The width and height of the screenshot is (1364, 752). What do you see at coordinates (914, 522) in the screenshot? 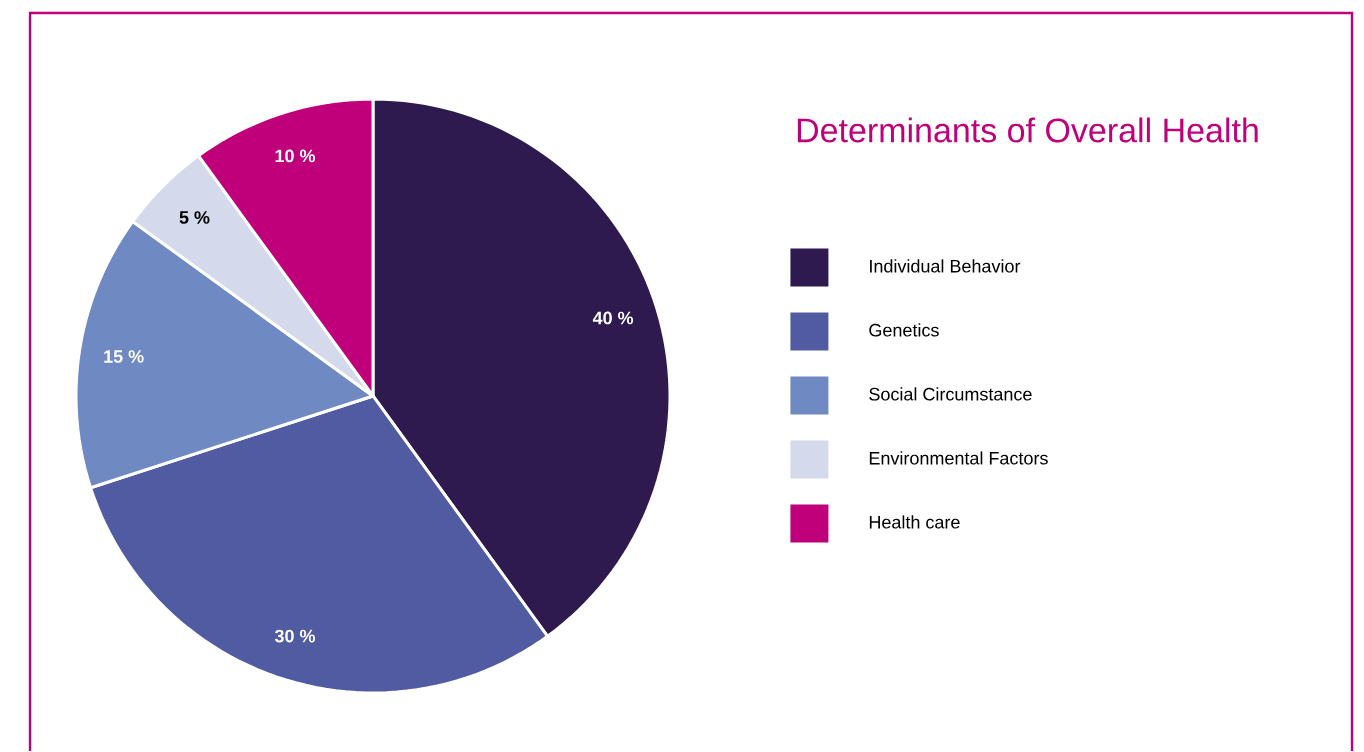
I see `legend-label: Health care` at bounding box center [914, 522].